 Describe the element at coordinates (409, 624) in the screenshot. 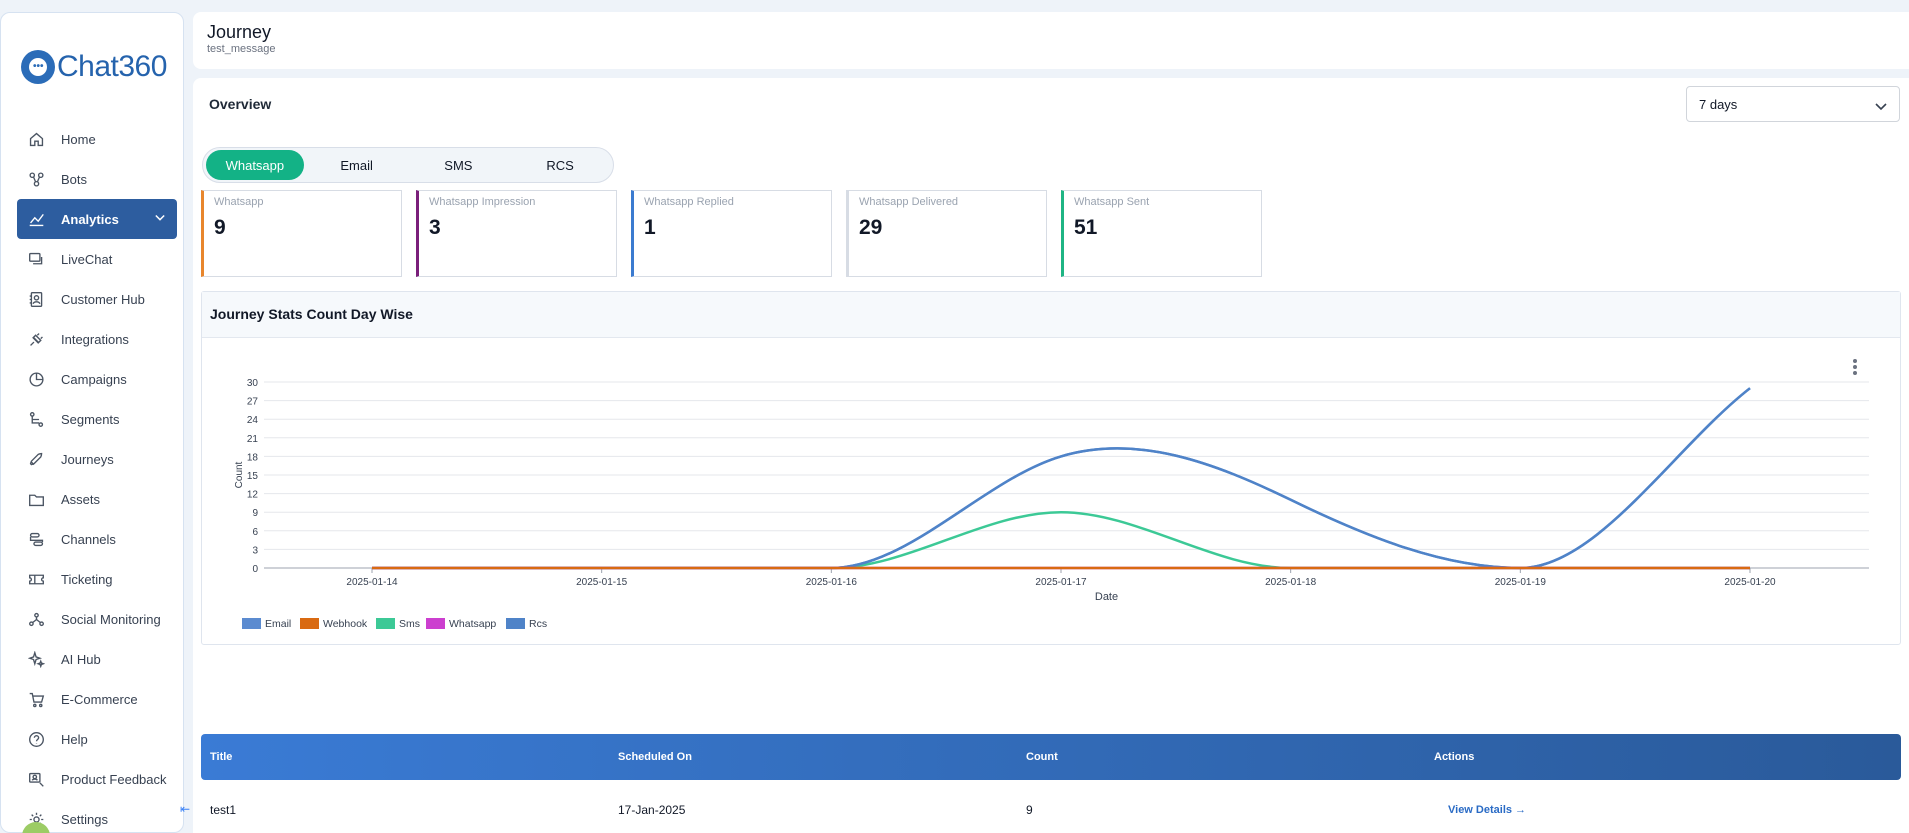

I see `legend-label: Sms` at that location.